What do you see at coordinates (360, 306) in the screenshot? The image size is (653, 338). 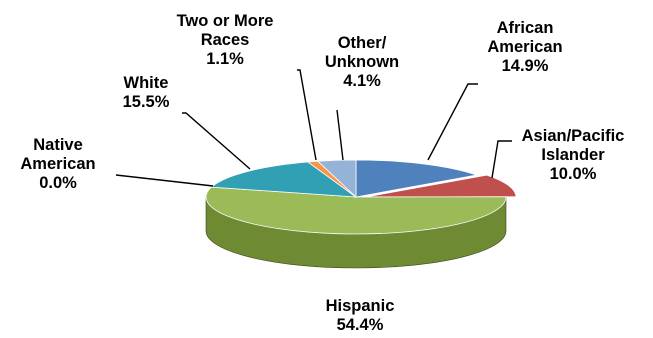 I see `slice-label-line-hispanic: Hispanic` at bounding box center [360, 306].